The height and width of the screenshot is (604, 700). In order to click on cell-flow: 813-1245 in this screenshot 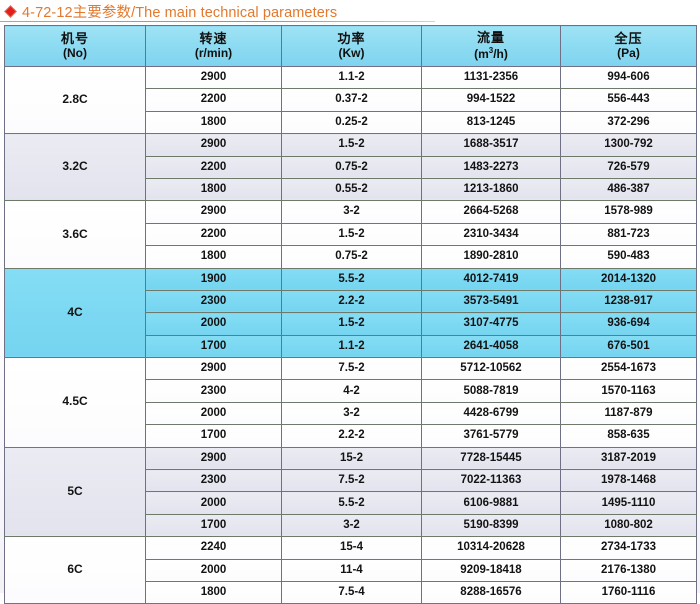, I will do `click(491, 122)`.